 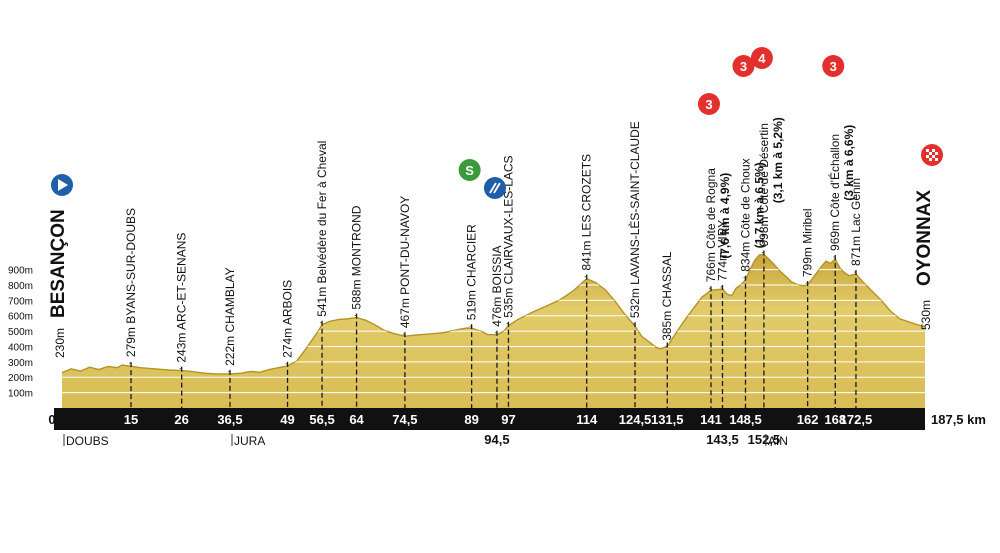 What do you see at coordinates (131, 282) in the screenshot?
I see `place-label: 279m BYANS-SUR-DOUBS` at bounding box center [131, 282].